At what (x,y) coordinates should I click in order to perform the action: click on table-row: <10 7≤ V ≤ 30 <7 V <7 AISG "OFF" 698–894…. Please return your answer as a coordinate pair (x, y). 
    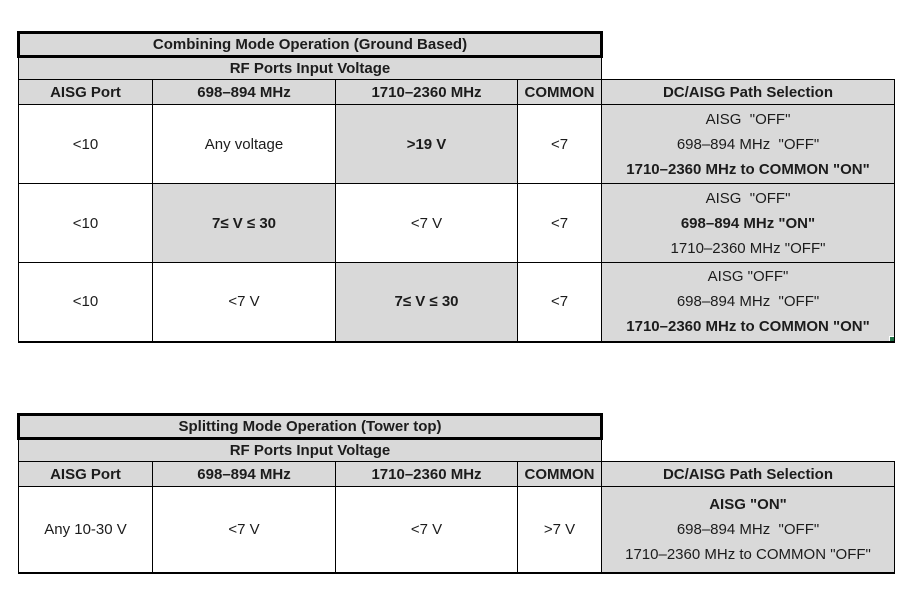
    Looking at the image, I should click on (456, 223).